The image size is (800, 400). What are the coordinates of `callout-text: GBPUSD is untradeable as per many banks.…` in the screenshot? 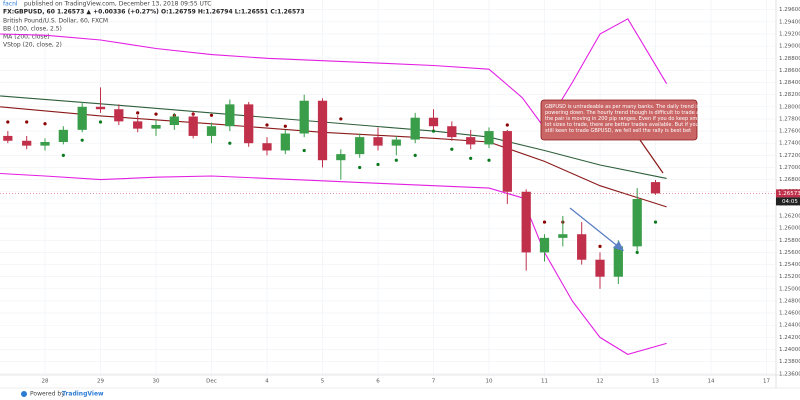 It's located at (624, 119).